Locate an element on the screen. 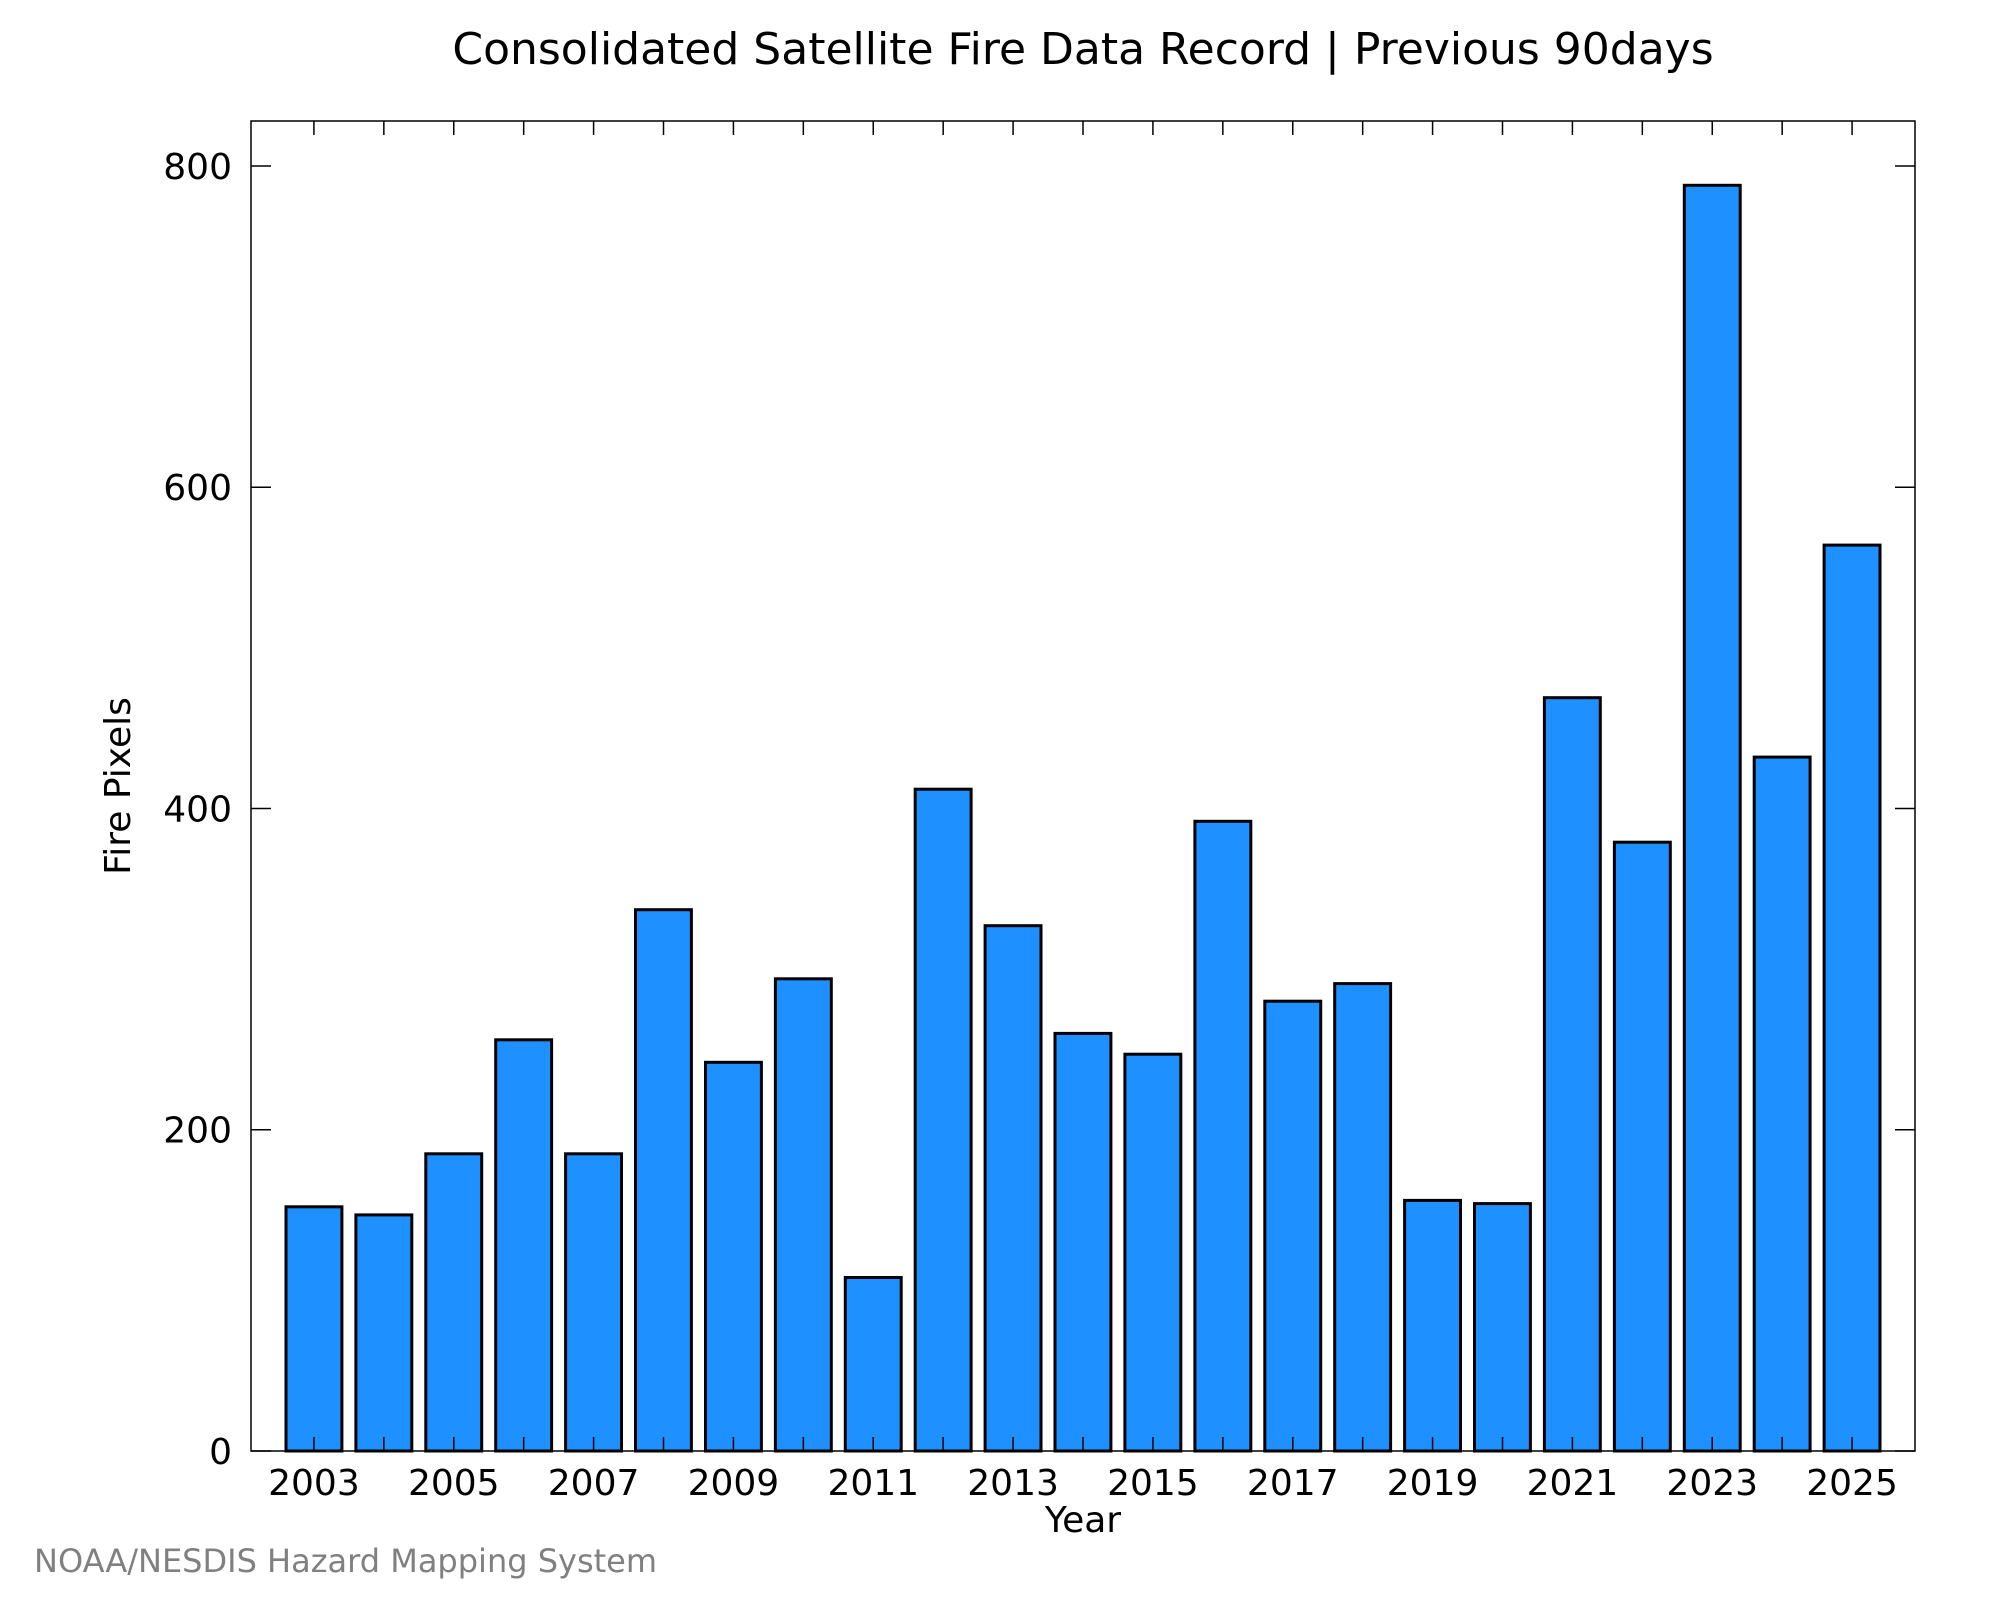 The height and width of the screenshot is (1600, 2000). y-tick-label-400: 400 is located at coordinates (197, 809).